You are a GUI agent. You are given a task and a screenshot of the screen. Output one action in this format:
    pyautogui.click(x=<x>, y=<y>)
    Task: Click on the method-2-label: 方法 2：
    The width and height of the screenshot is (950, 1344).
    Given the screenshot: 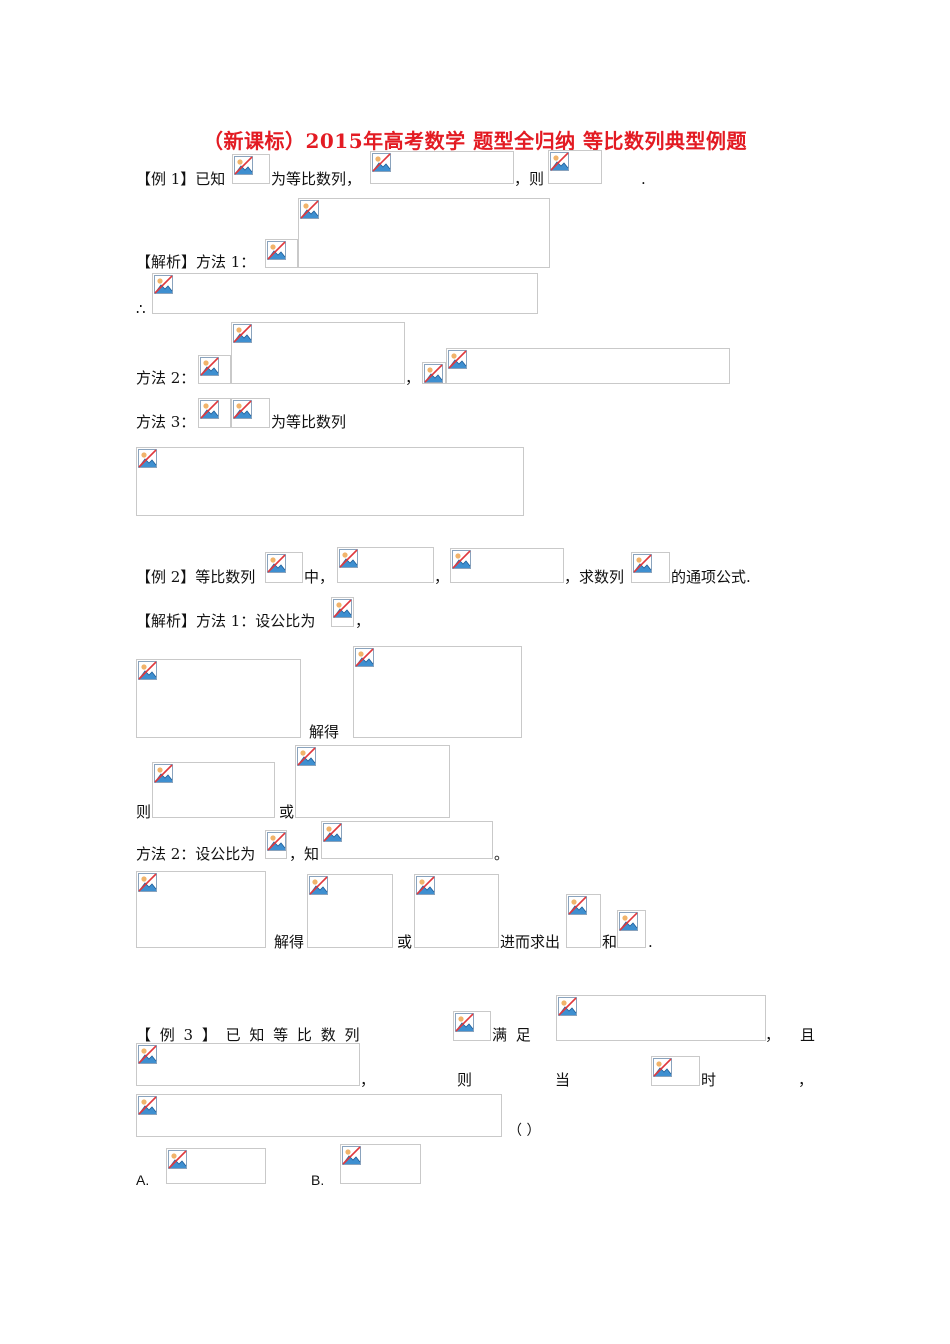 What is the action you would take?
    pyautogui.click(x=166, y=378)
    